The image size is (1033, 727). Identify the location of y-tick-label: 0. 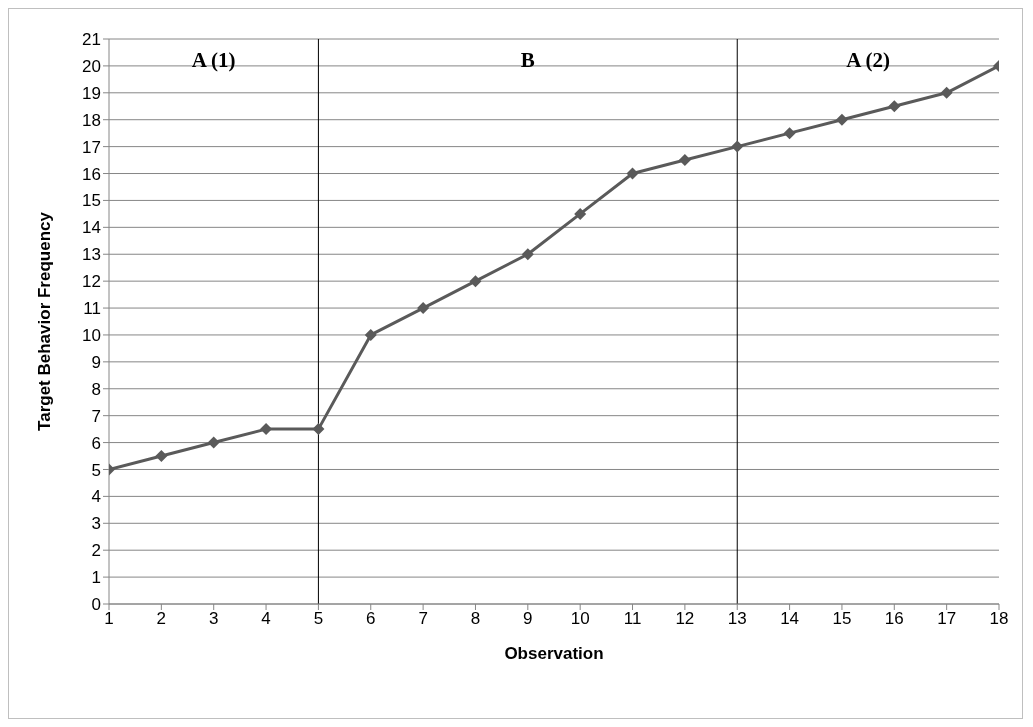
(96, 605).